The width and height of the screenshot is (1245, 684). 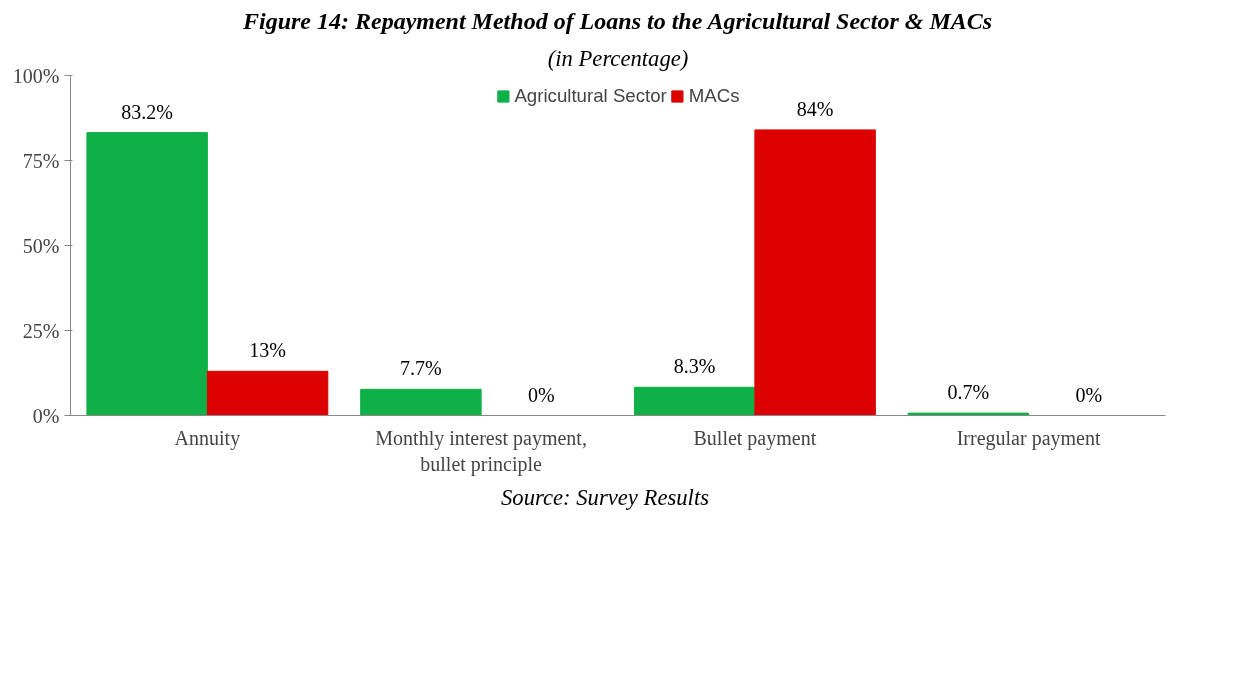 I want to click on data-label: 84%, so click(x=815, y=108).